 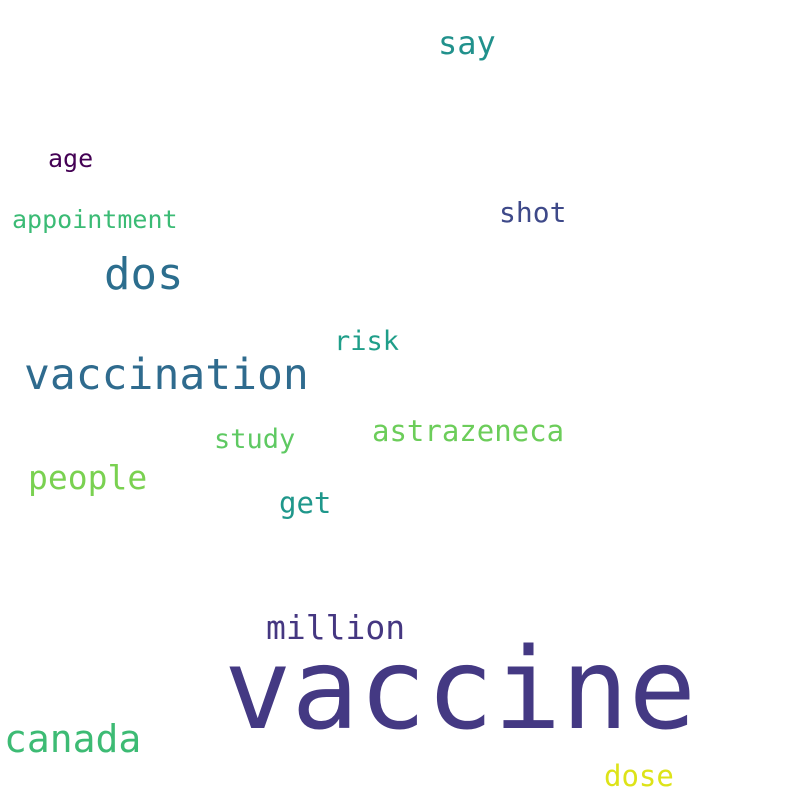 I want to click on word-study: study, so click(x=255, y=439).